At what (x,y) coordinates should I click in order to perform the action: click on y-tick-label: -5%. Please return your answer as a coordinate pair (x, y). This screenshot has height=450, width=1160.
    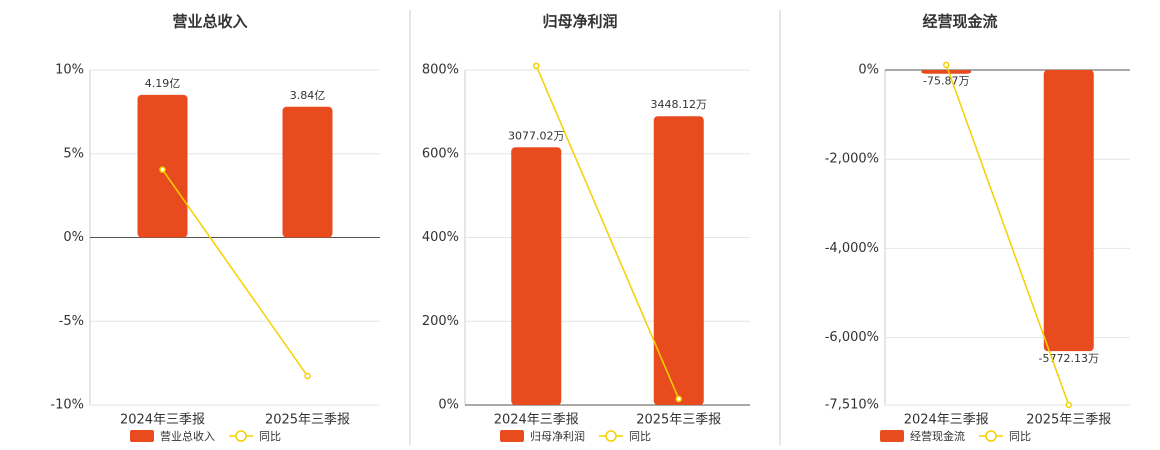
    Looking at the image, I should click on (71, 321).